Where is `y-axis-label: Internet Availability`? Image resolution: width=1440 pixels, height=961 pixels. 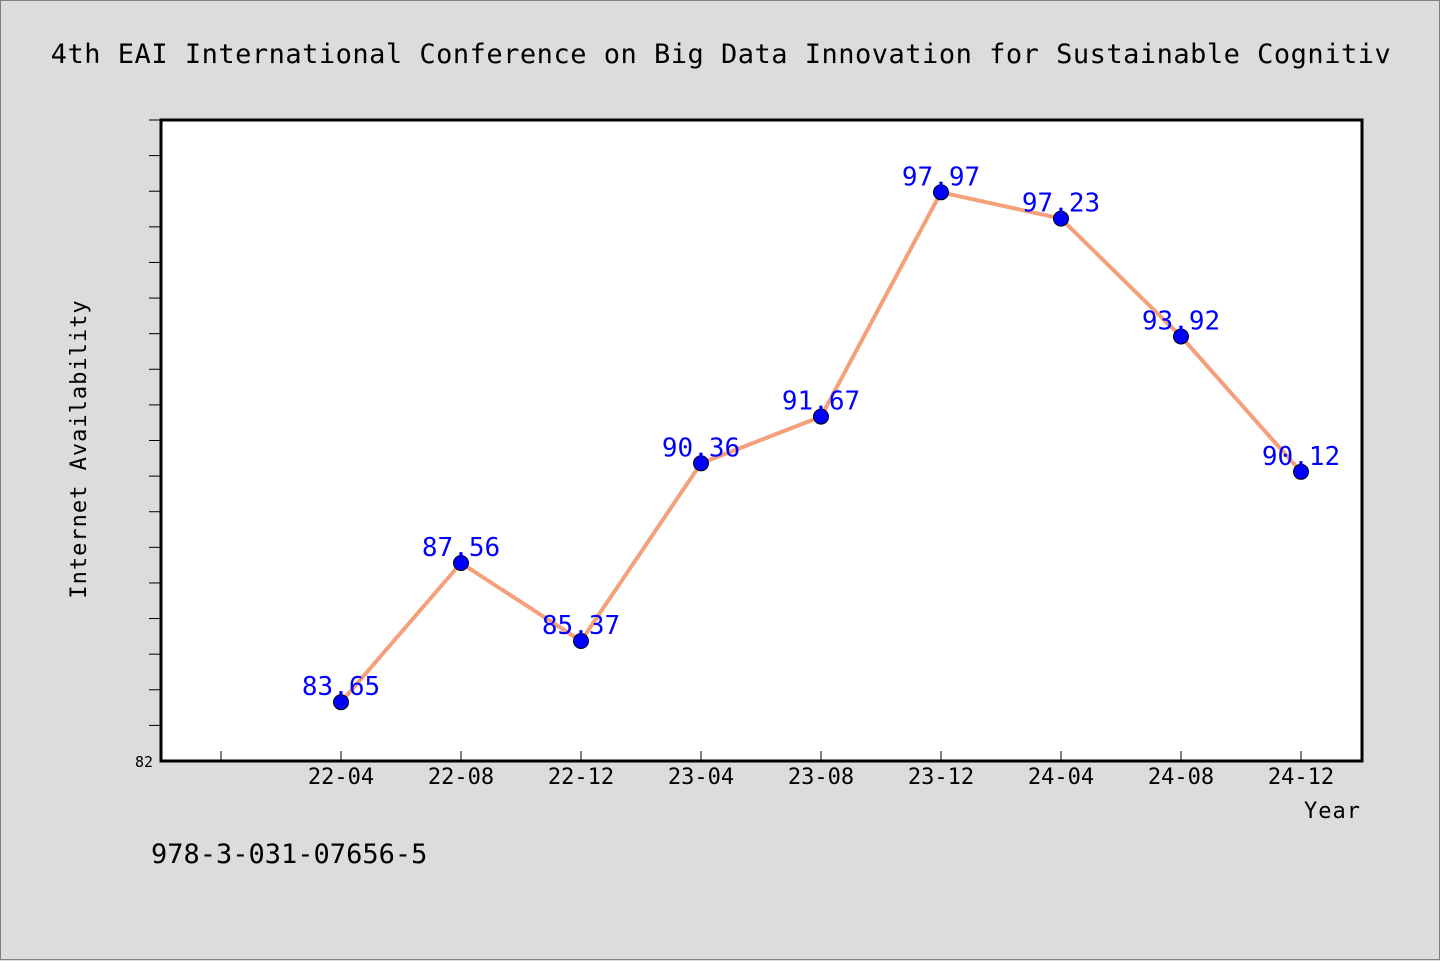 y-axis-label: Internet Availability is located at coordinates (79, 448).